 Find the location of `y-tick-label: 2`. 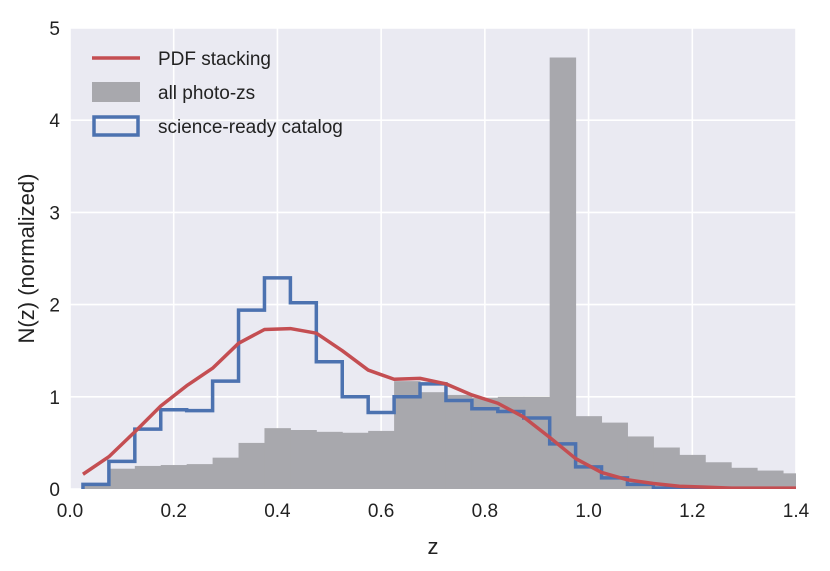

y-tick-label: 2 is located at coordinates (54, 306).